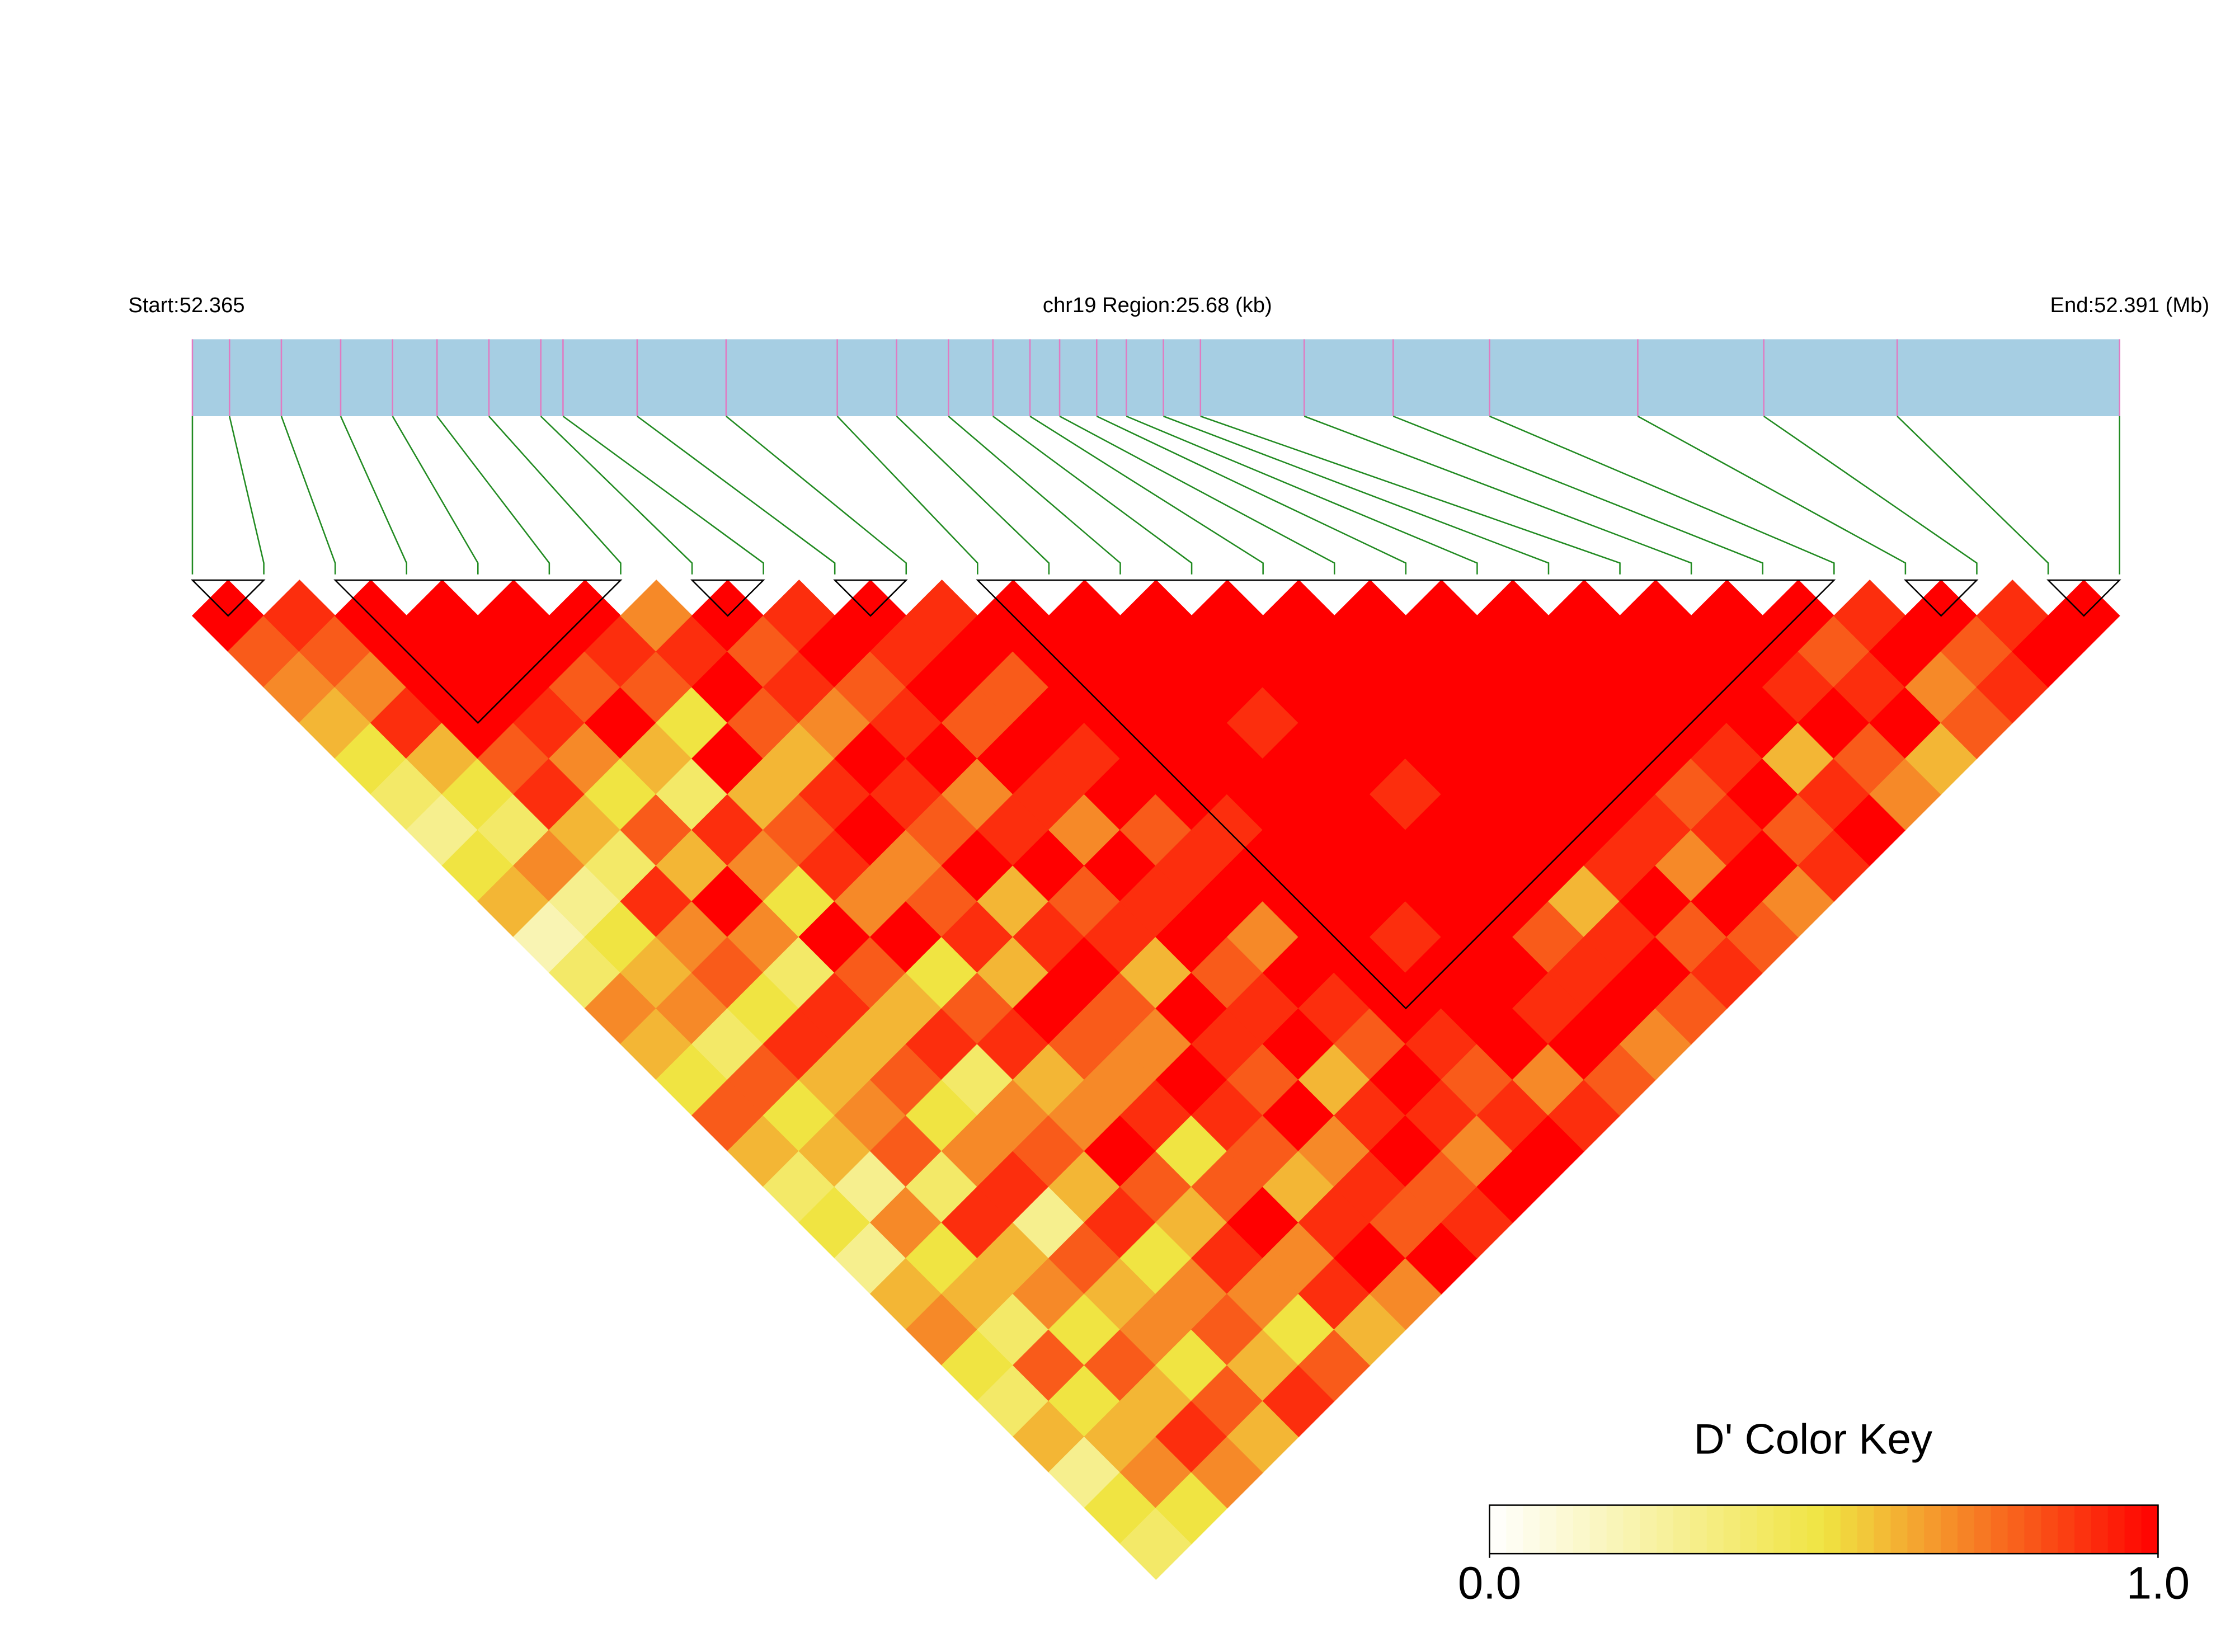  I want to click on colorbar-frame, so click(1824, 1529).